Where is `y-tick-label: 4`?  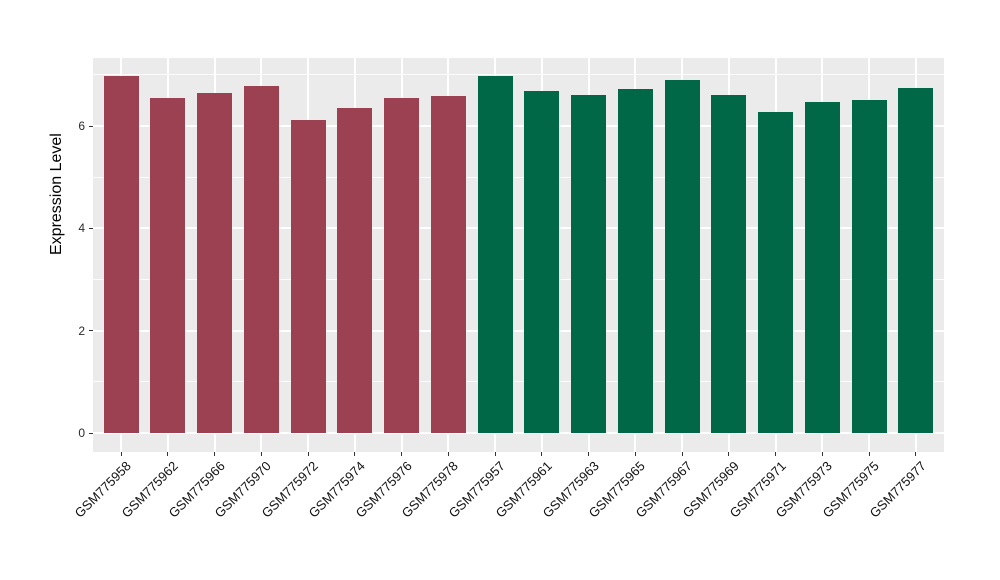 y-tick-label: 4 is located at coordinates (81, 228).